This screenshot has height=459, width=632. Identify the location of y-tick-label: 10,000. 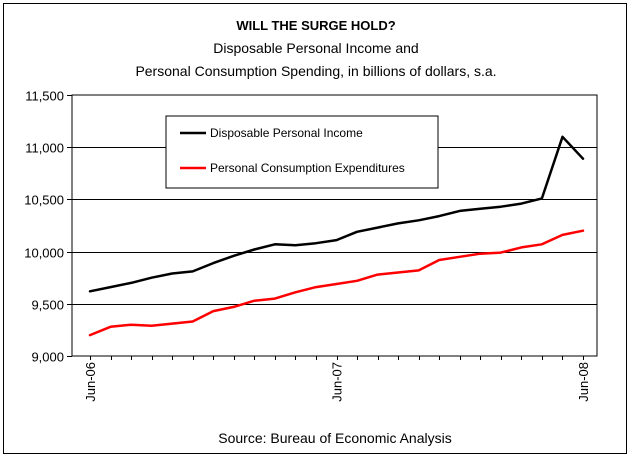
(44, 253).